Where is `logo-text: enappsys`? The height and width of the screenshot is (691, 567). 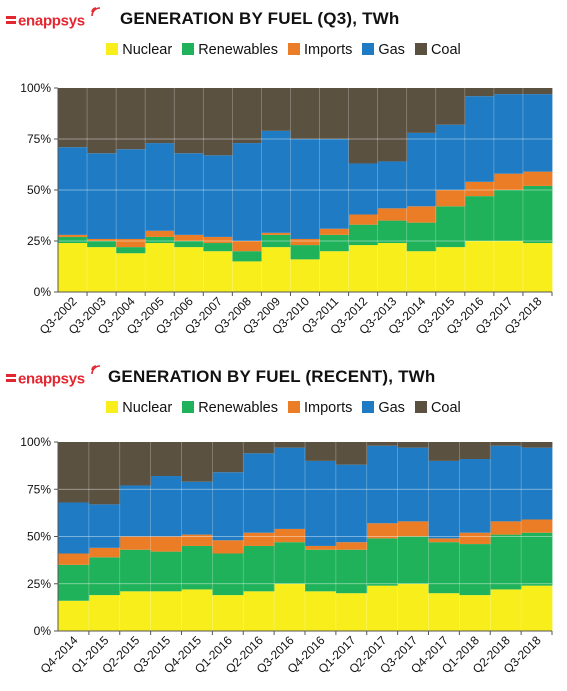
logo-text: enappsys is located at coordinates (51, 21).